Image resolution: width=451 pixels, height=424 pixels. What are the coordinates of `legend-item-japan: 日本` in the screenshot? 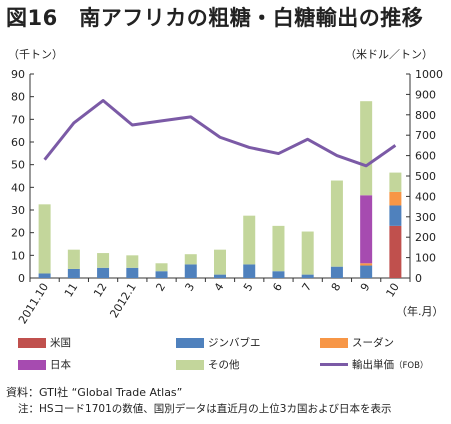 It's located at (44, 364).